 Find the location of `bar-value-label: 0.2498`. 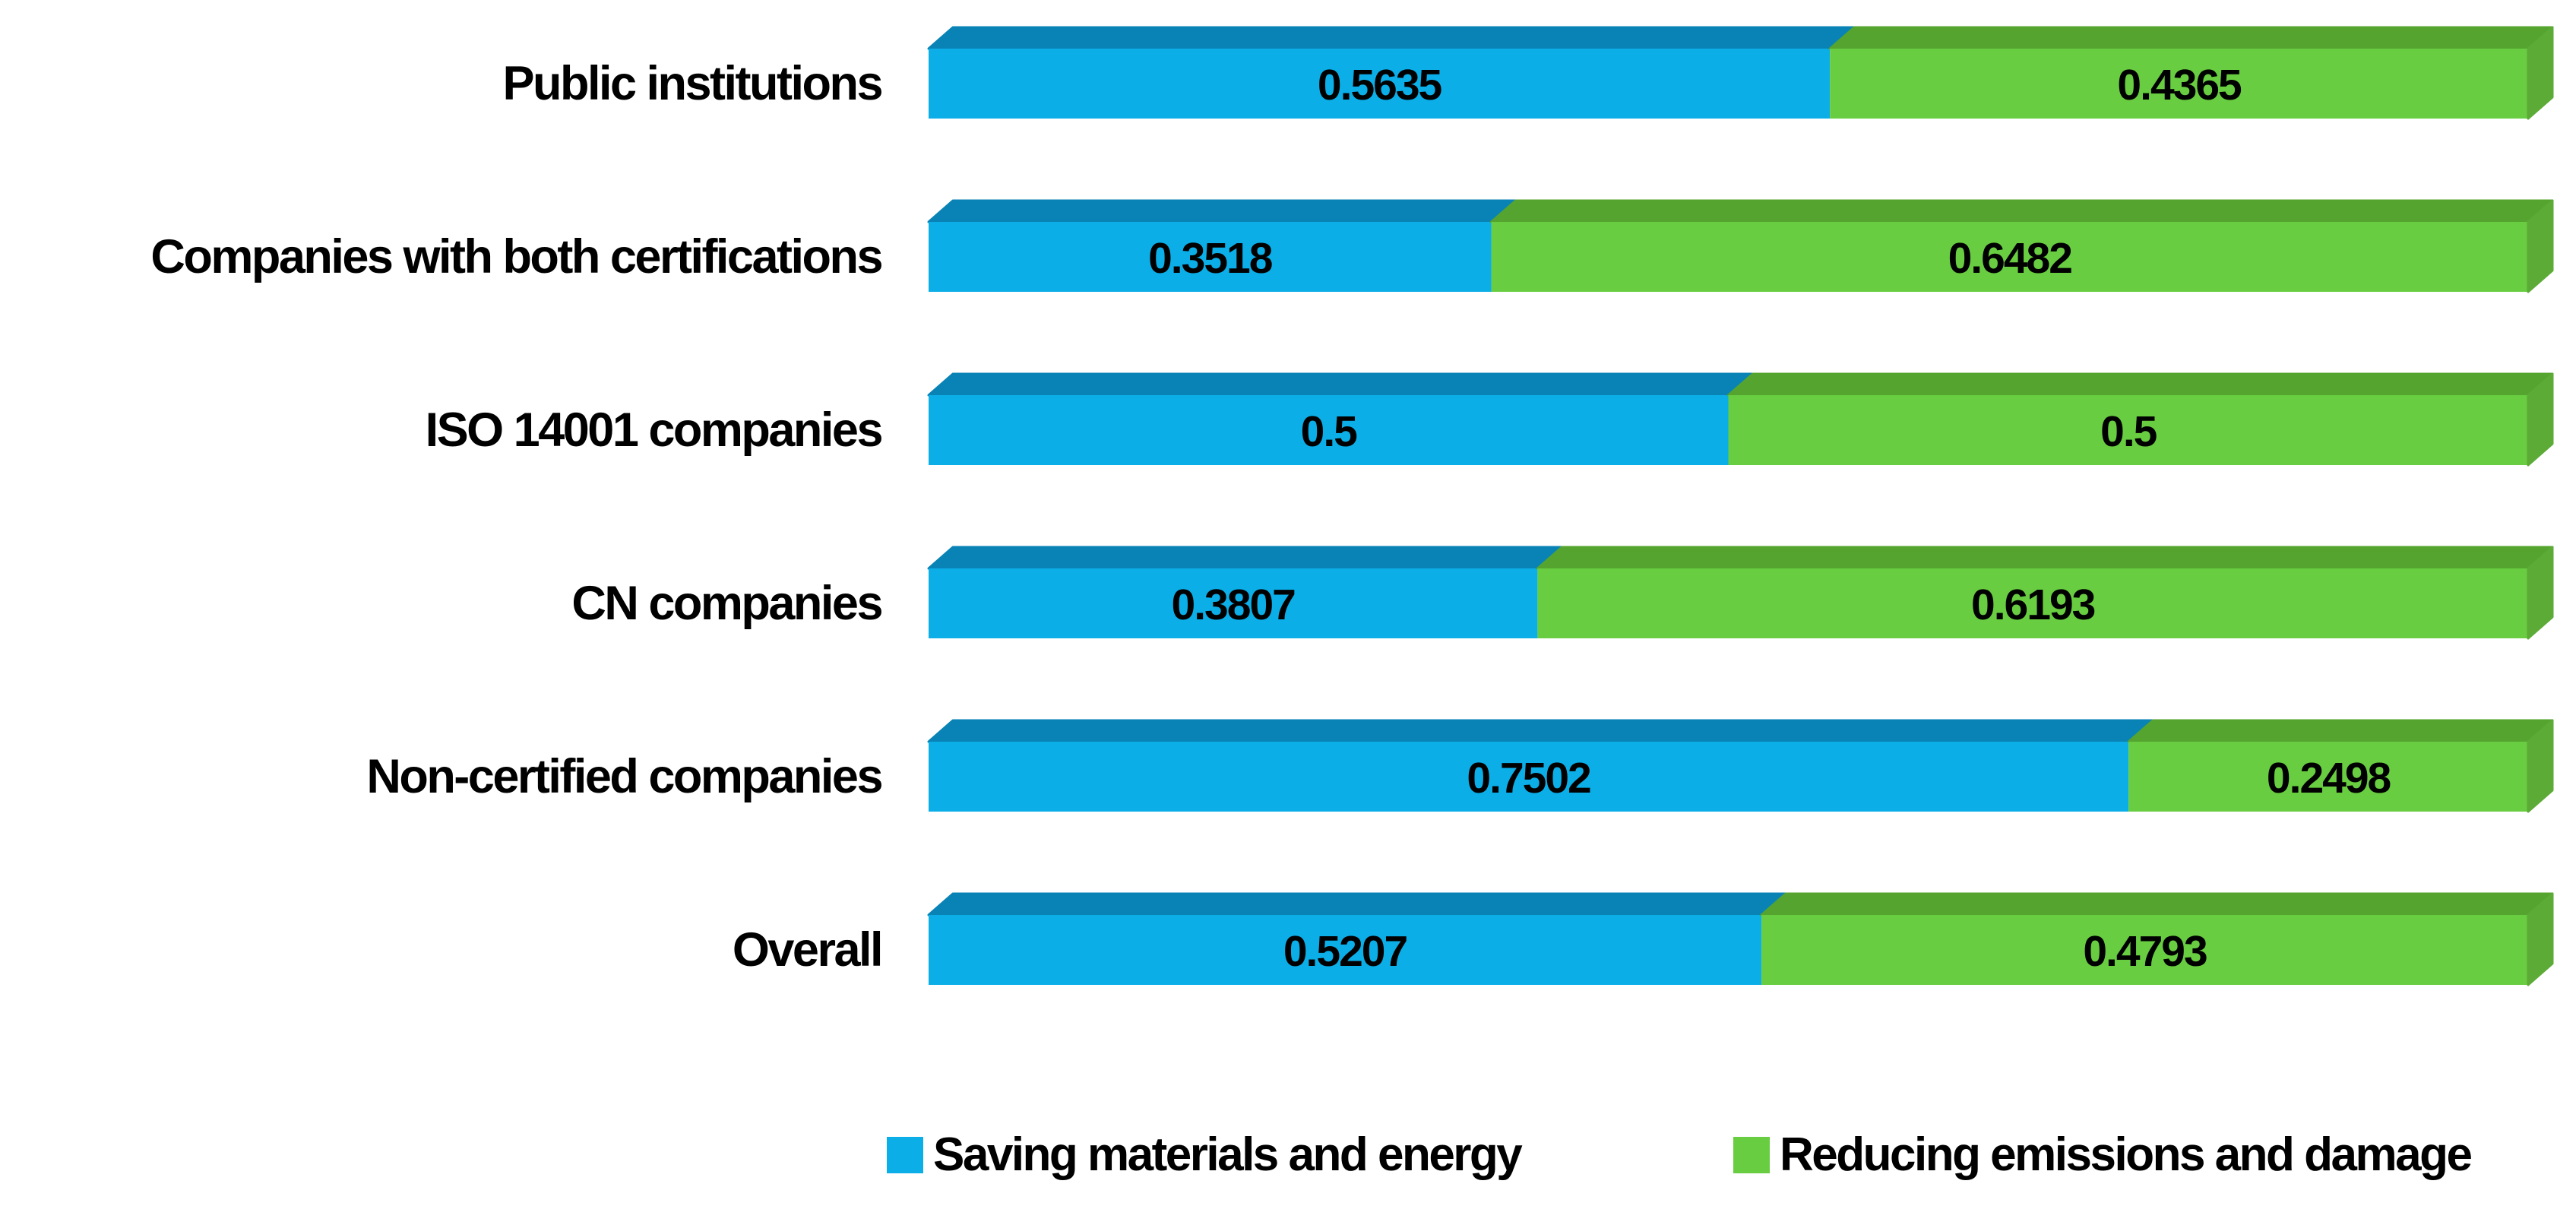

bar-value-label: 0.2498 is located at coordinates (2329, 778).